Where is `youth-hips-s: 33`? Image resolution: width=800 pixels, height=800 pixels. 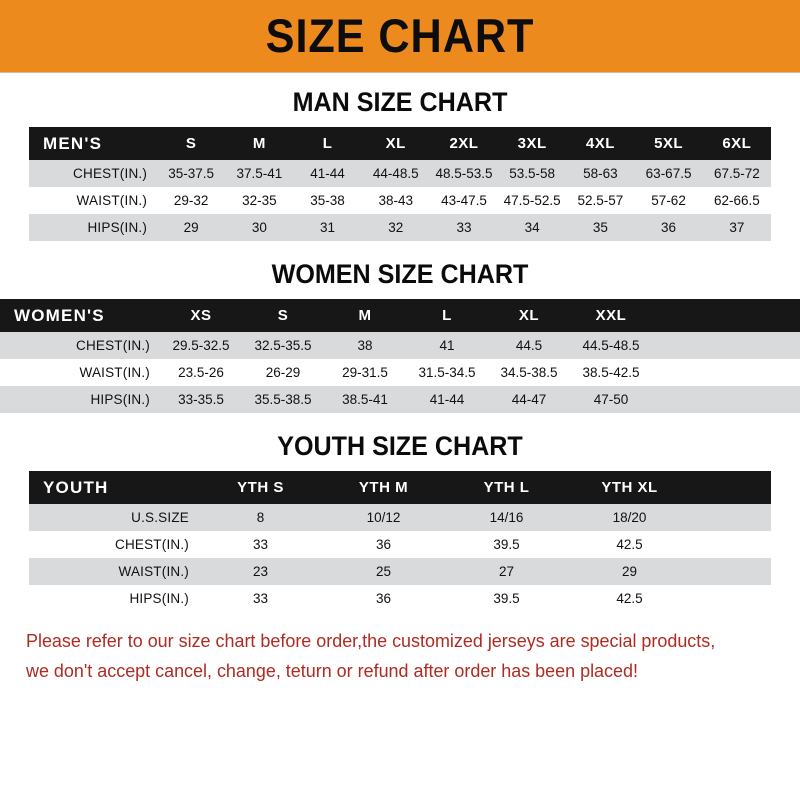 youth-hips-s: 33 is located at coordinates (260, 598).